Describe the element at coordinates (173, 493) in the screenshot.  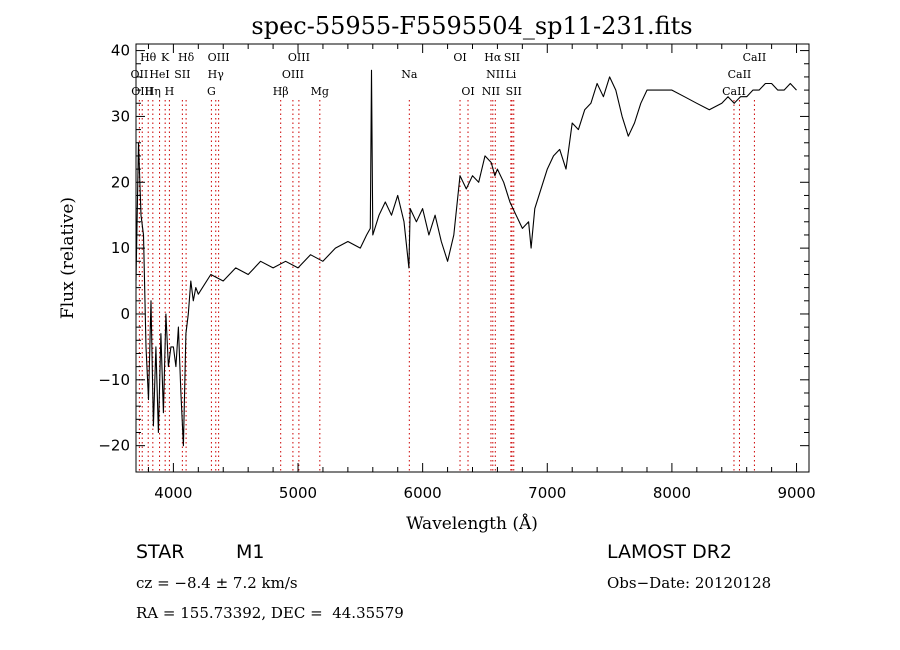
I see `x-tick-label: 4000` at that location.